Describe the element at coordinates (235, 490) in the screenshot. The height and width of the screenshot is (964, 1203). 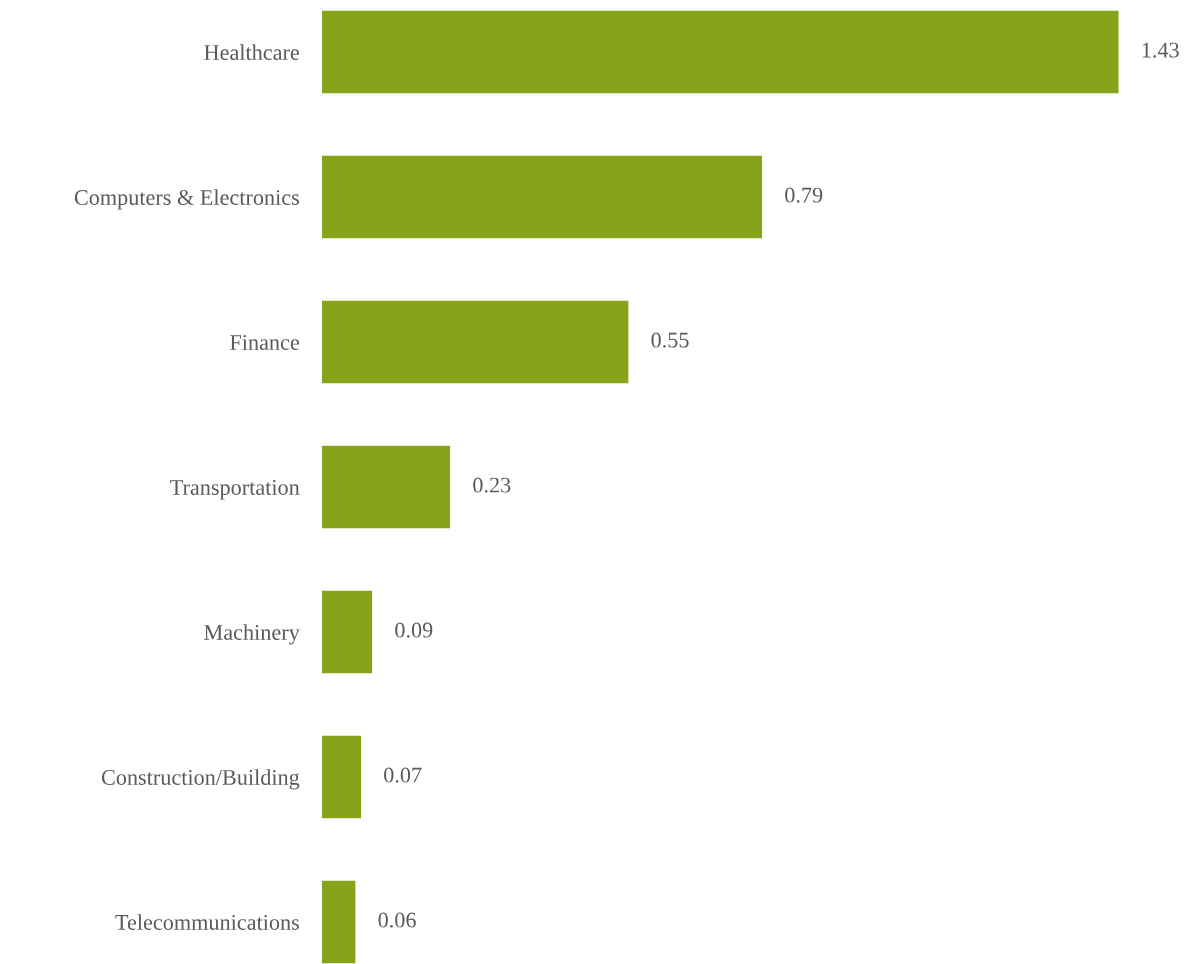
I see `y-tick-label: Transportation` at that location.